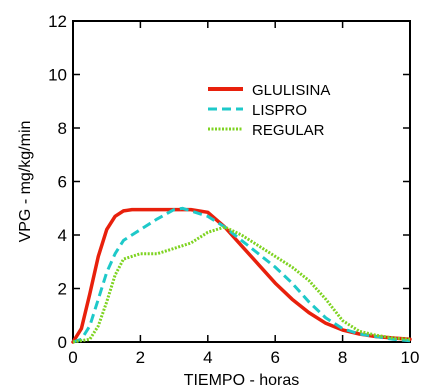 The width and height of the screenshot is (423, 389). I want to click on legend-label-lispro: LISPRO, so click(279, 110).